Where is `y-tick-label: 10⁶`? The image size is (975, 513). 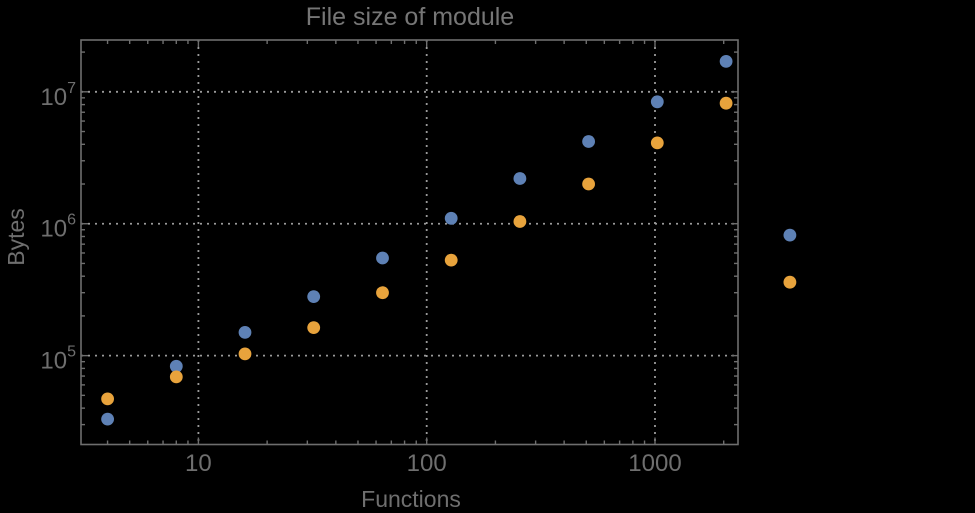 y-tick-label: 10⁶ is located at coordinates (58, 227).